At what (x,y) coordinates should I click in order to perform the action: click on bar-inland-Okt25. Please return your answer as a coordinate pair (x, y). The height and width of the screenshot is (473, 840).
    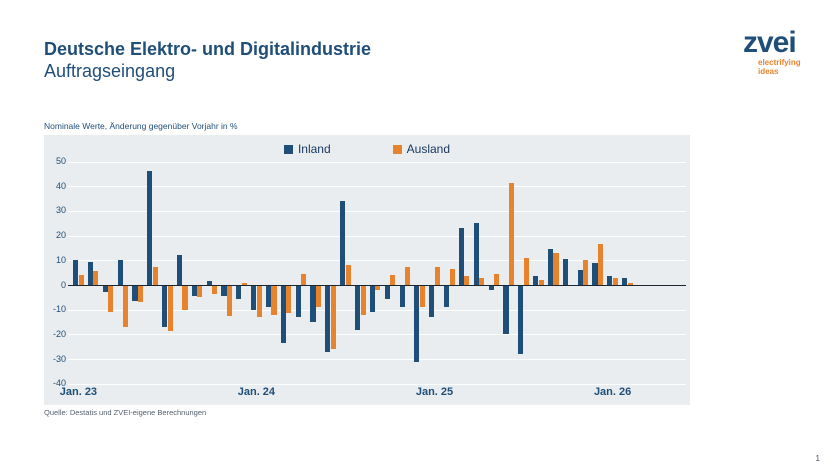
    Looking at the image, I should click on (565, 272).